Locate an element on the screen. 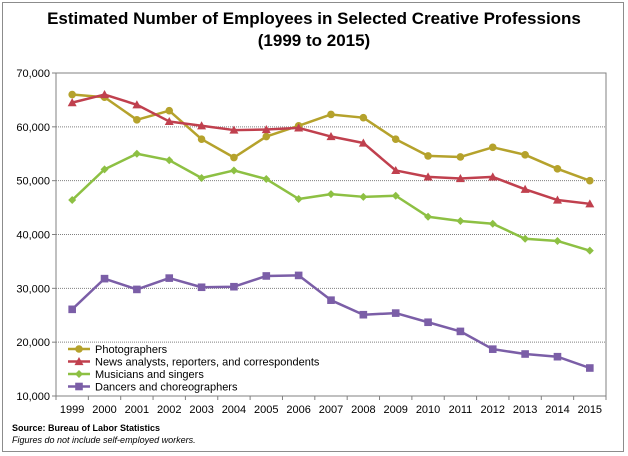 This screenshot has width=628, height=456. x-tick-label: 2013 is located at coordinates (525, 410).